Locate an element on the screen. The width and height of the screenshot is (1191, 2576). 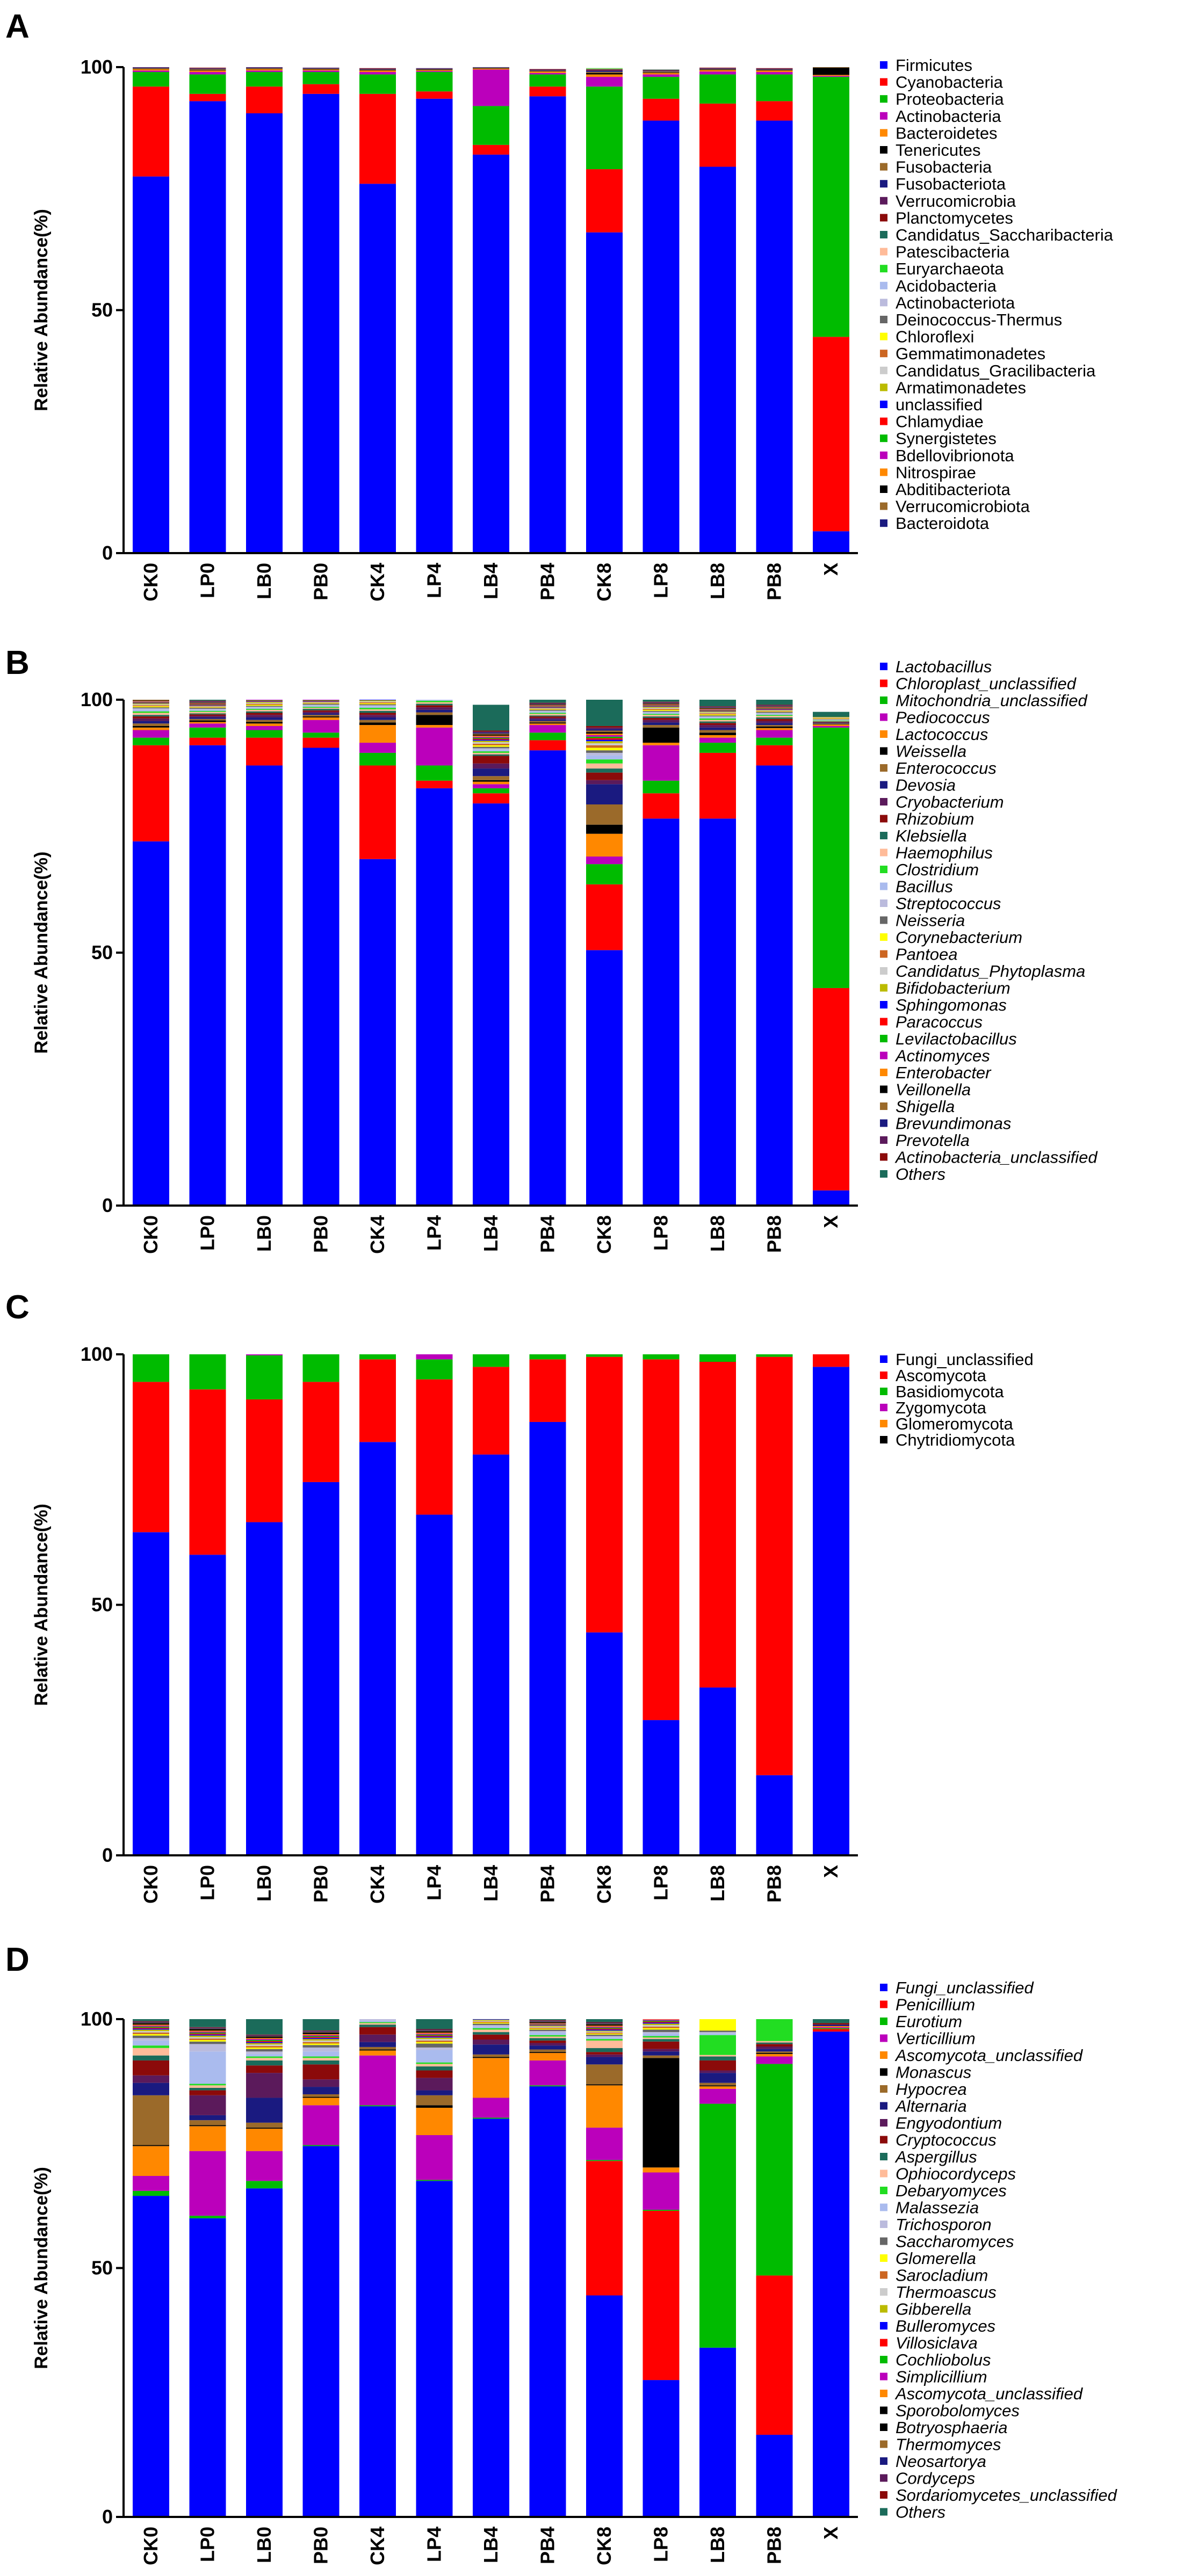
x-tick-label: LB4 is located at coordinates (491, 581).